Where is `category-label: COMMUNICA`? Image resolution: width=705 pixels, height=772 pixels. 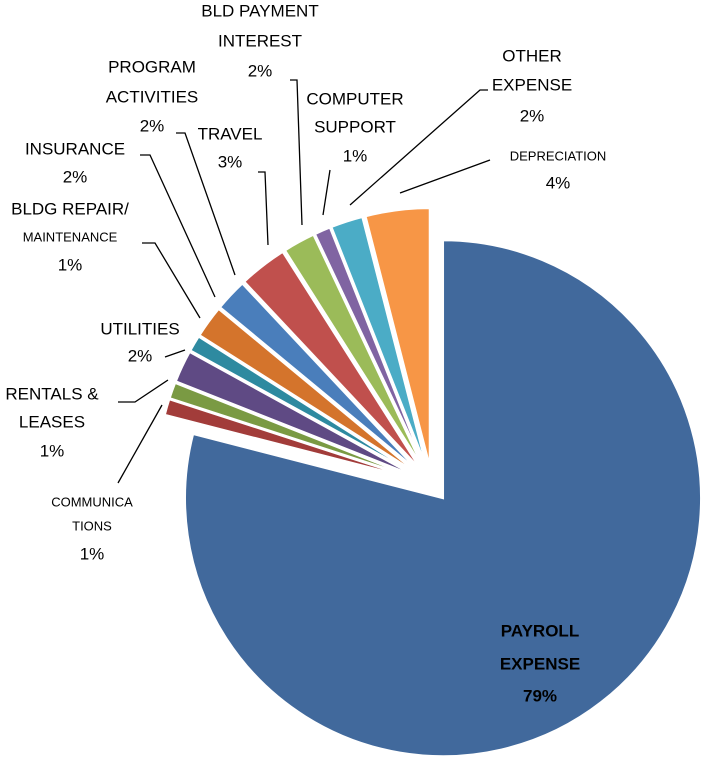
category-label: COMMUNICA is located at coordinates (92, 501).